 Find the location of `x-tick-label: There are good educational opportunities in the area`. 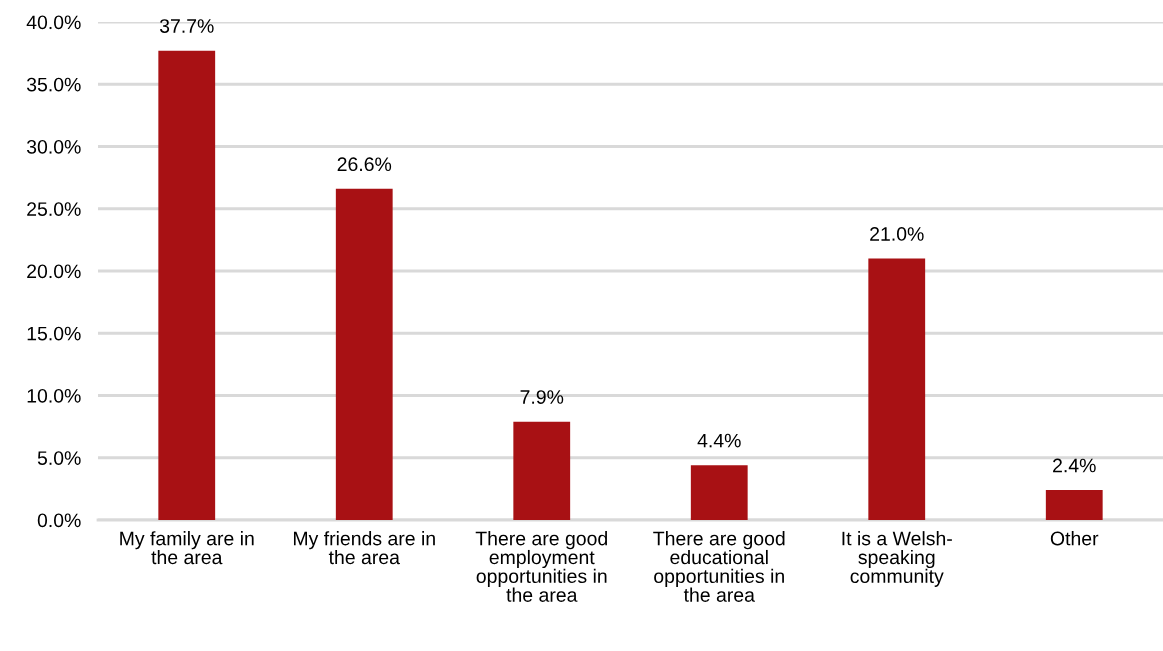

x-tick-label: There are good educational opportunities in the area is located at coordinates (719, 566).